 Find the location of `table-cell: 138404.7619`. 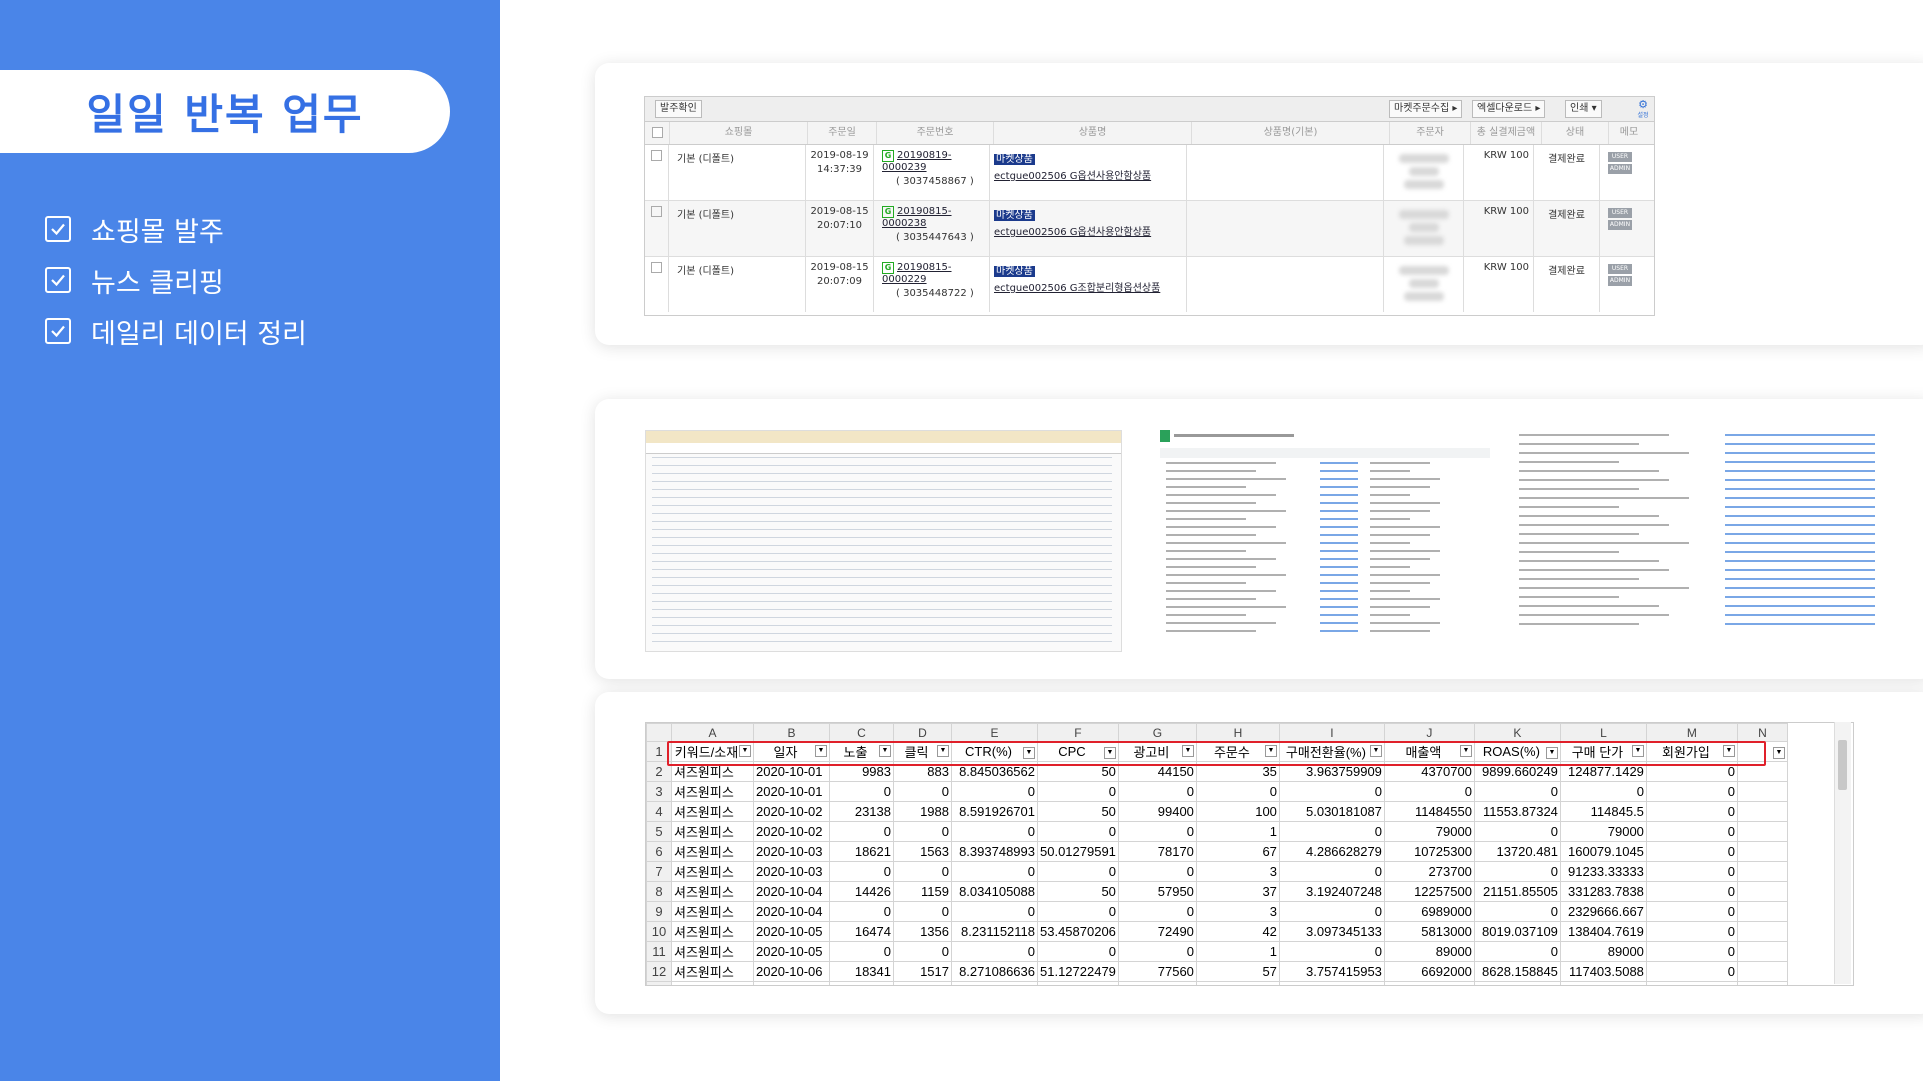

table-cell: 138404.7619 is located at coordinates (1603, 931).